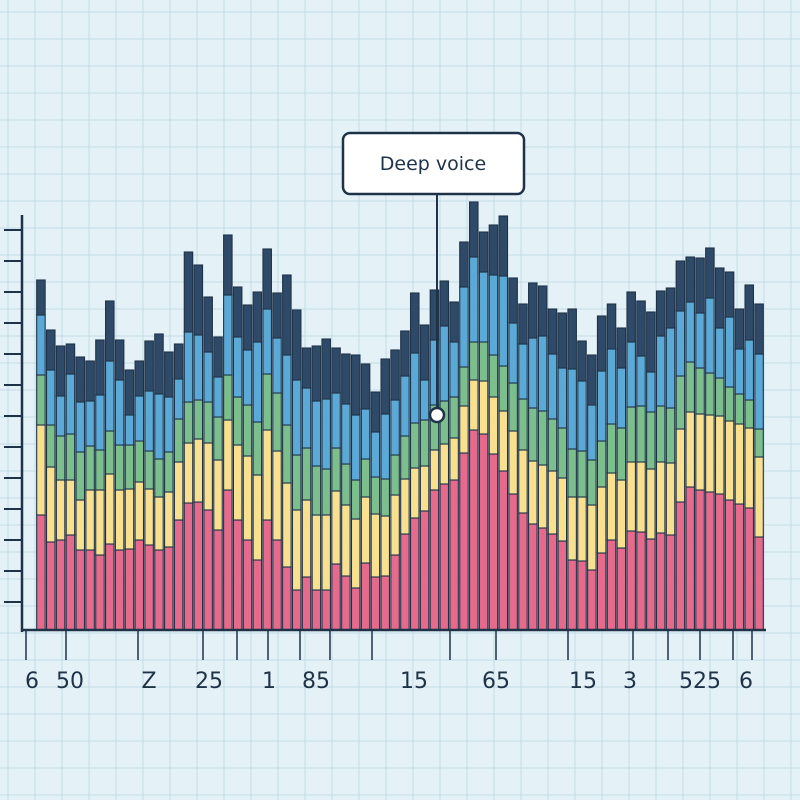  I want to click on x-tick-labels: 6 50 Z 25 1 85 15 65 15 3 525 6, so click(389, 681).